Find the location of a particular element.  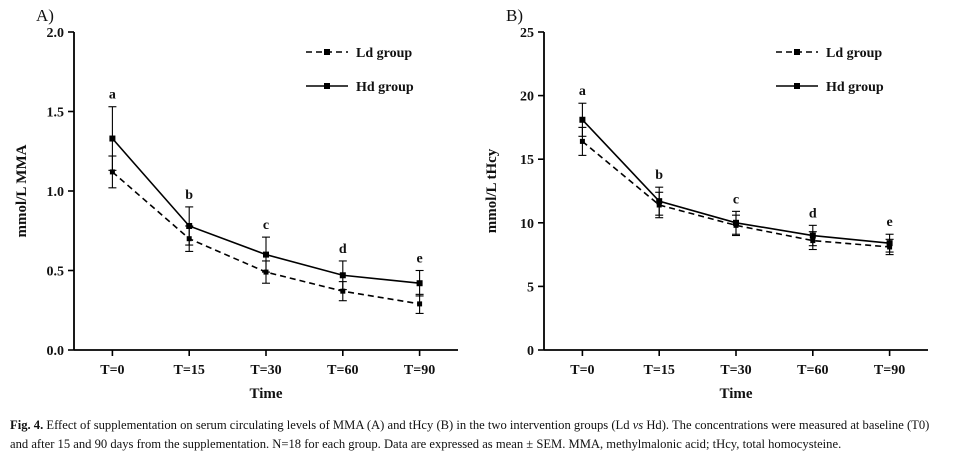

y-axis-title: mmol/L tHcy is located at coordinates (492, 190).